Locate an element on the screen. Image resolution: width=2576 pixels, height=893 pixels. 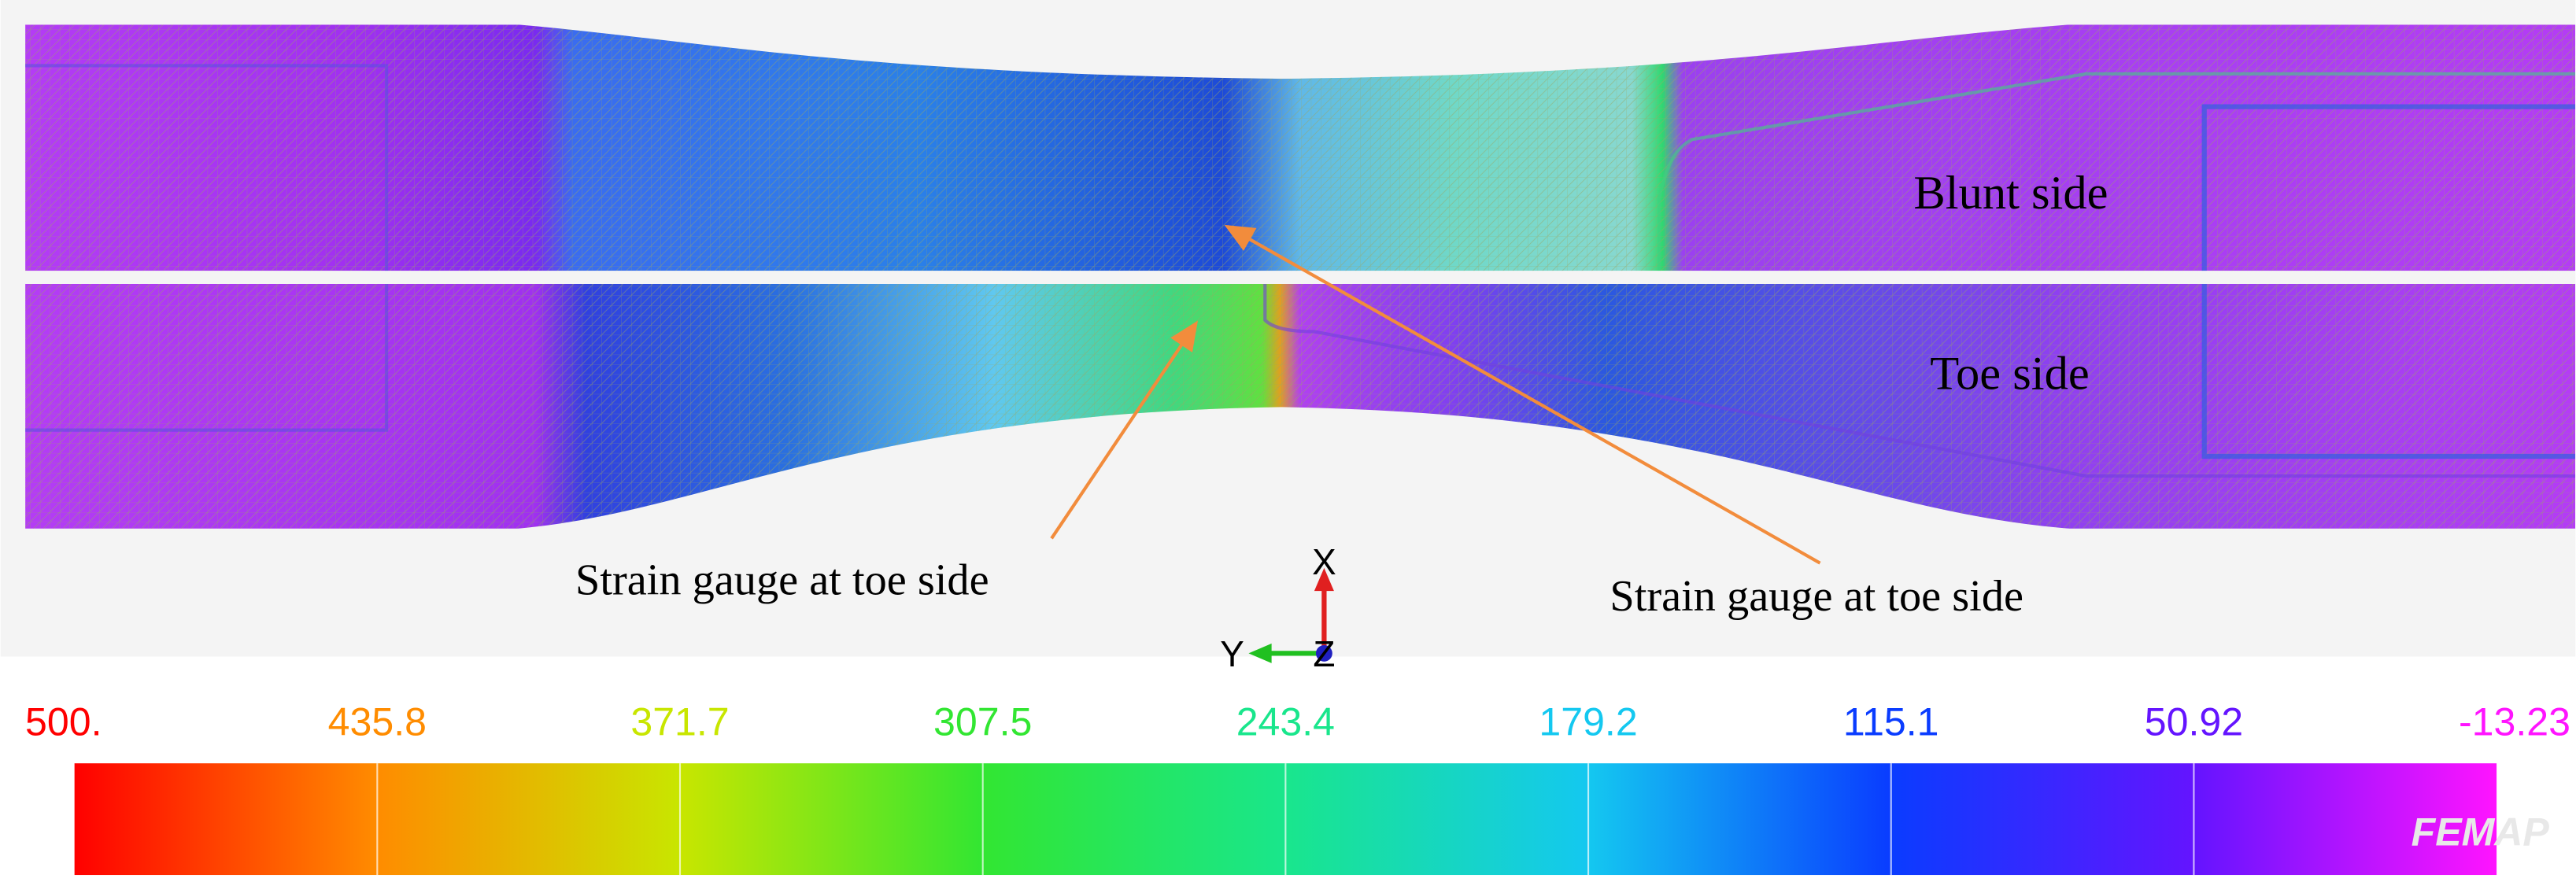
axis-triad: X Y Z is located at coordinates (1278, 607).